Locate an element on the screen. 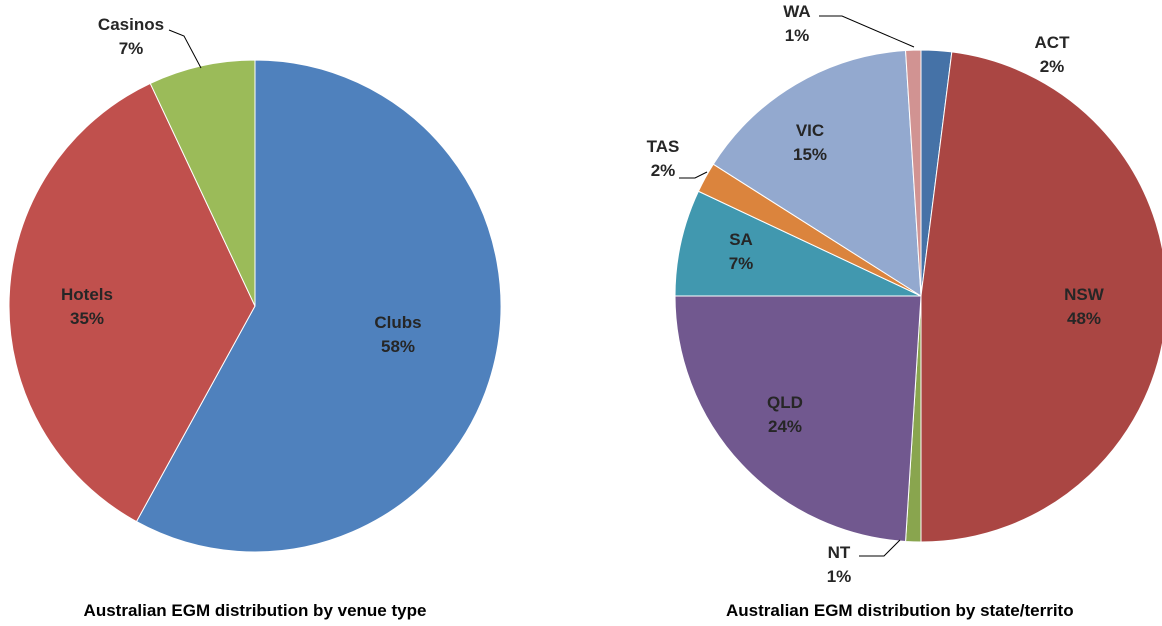  slice-label-hotels: Hotels is located at coordinates (87, 294).